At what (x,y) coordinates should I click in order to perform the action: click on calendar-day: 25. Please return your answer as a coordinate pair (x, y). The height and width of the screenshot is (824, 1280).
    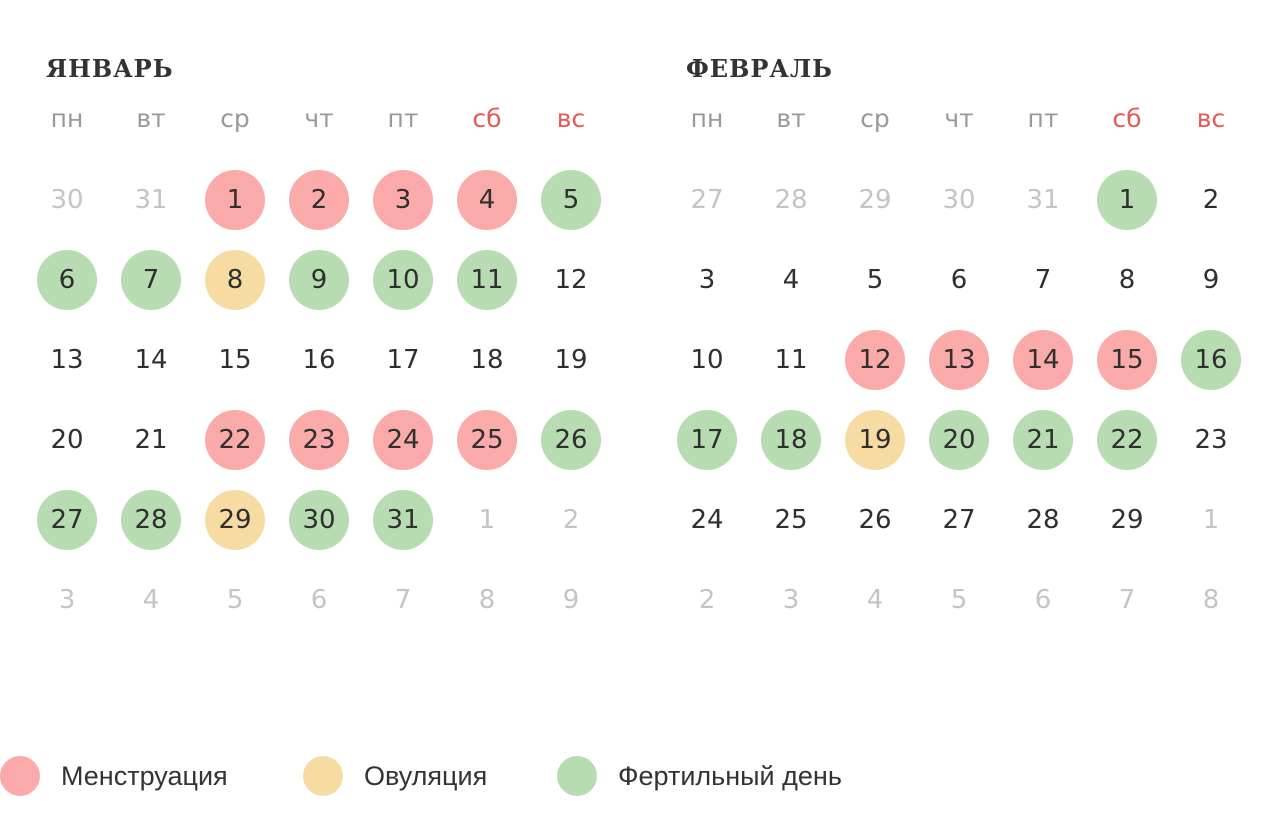
    Looking at the image, I should click on (791, 520).